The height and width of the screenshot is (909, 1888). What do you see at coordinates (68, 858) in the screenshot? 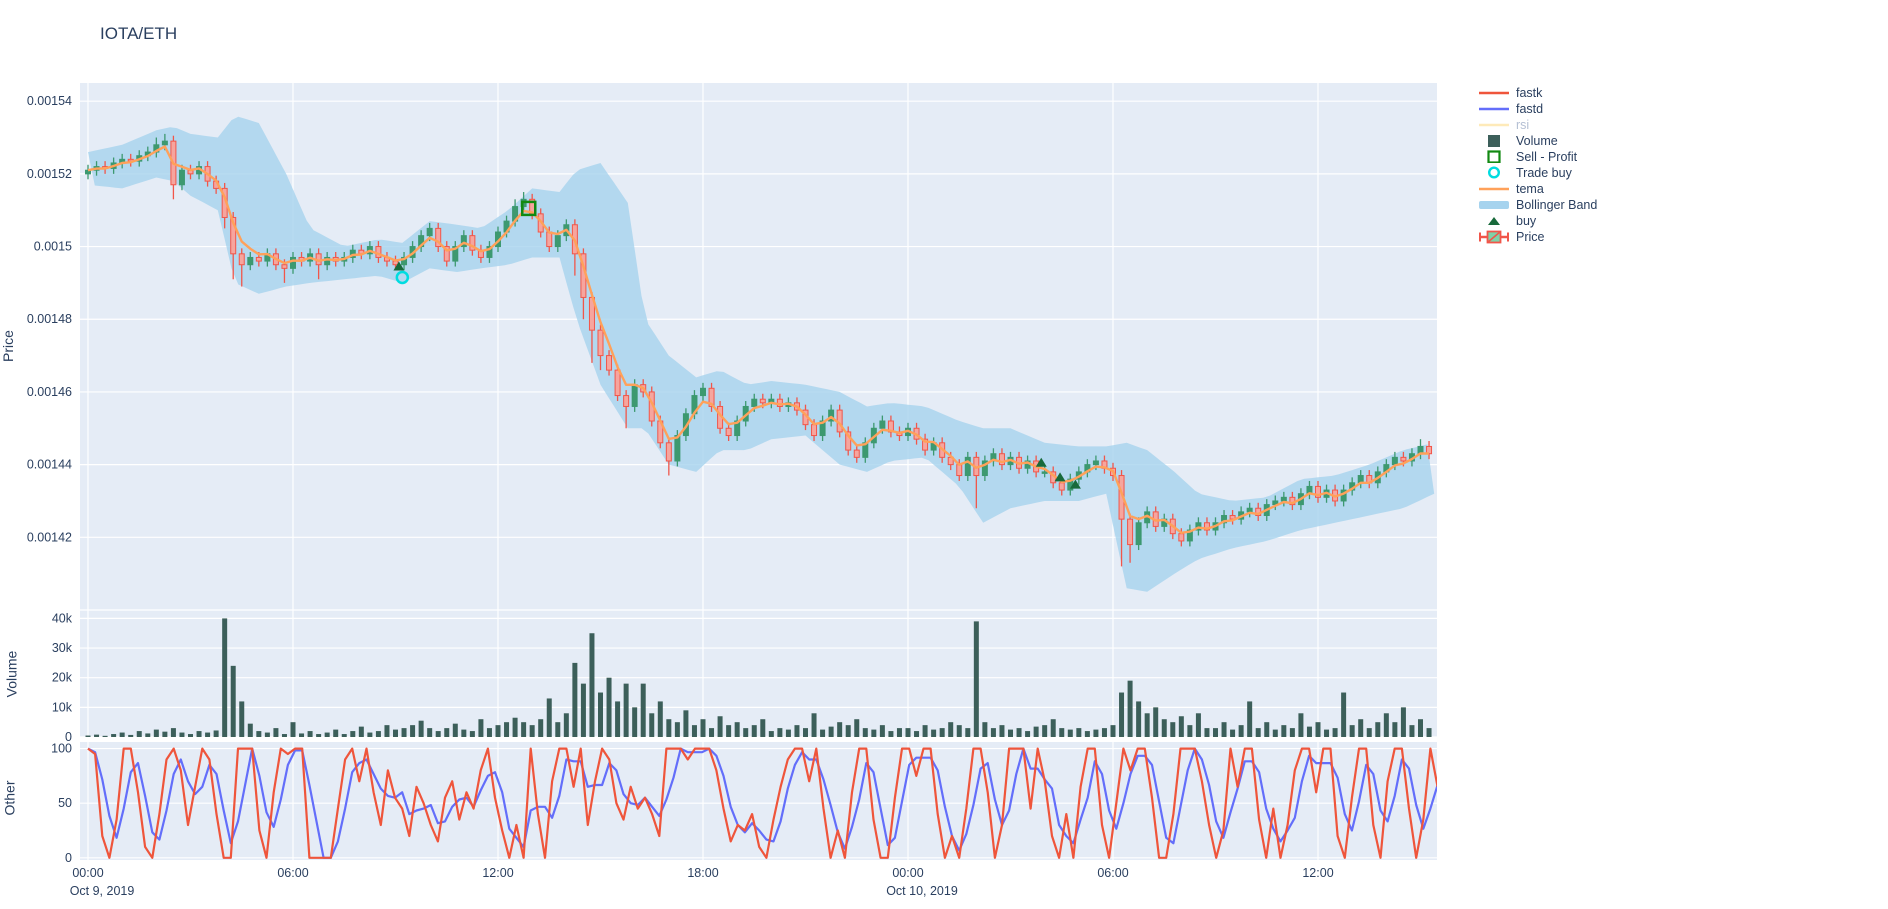
I see `other-tick-label: 0` at bounding box center [68, 858].